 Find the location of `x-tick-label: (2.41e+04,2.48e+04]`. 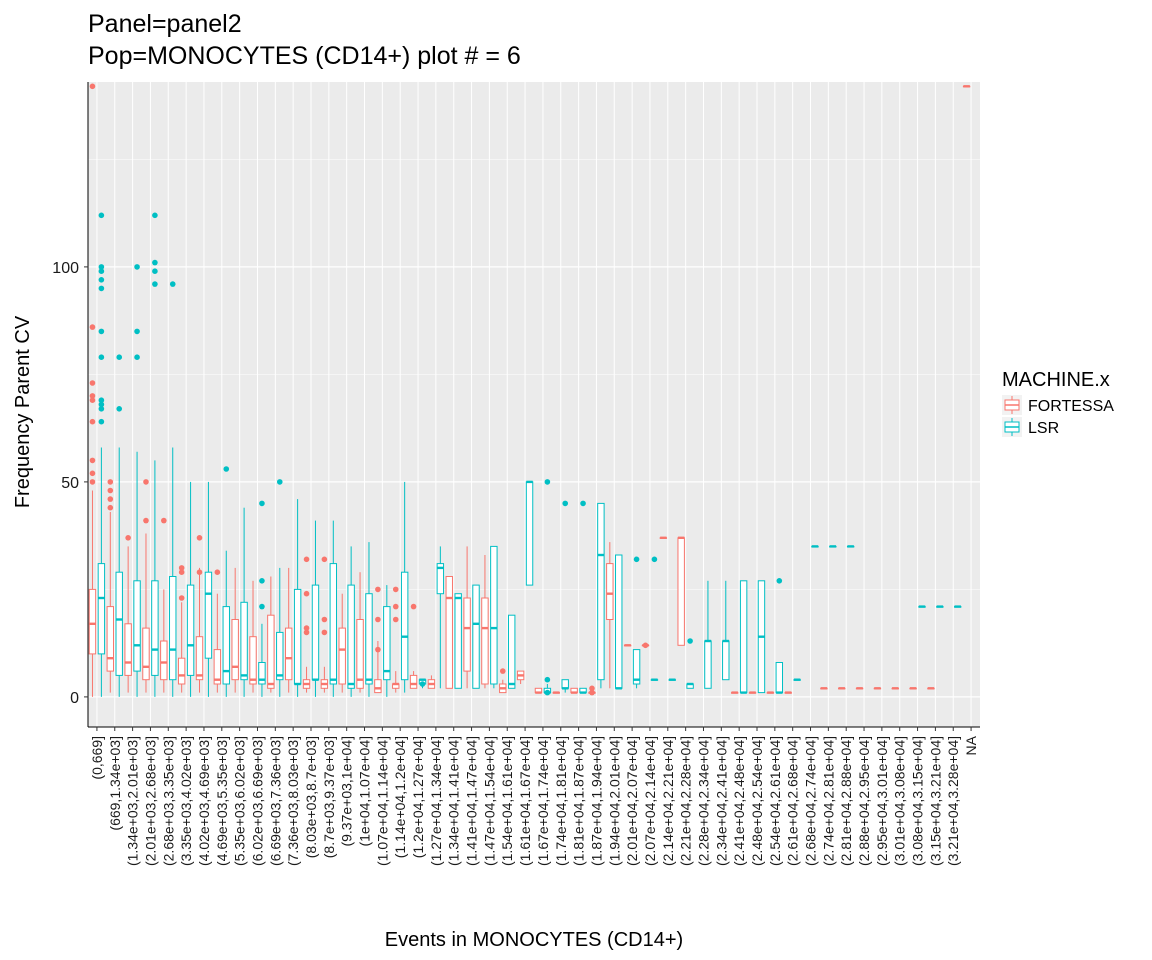

x-tick-label: (2.41e+04,2.48e+04] is located at coordinates (739, 801).